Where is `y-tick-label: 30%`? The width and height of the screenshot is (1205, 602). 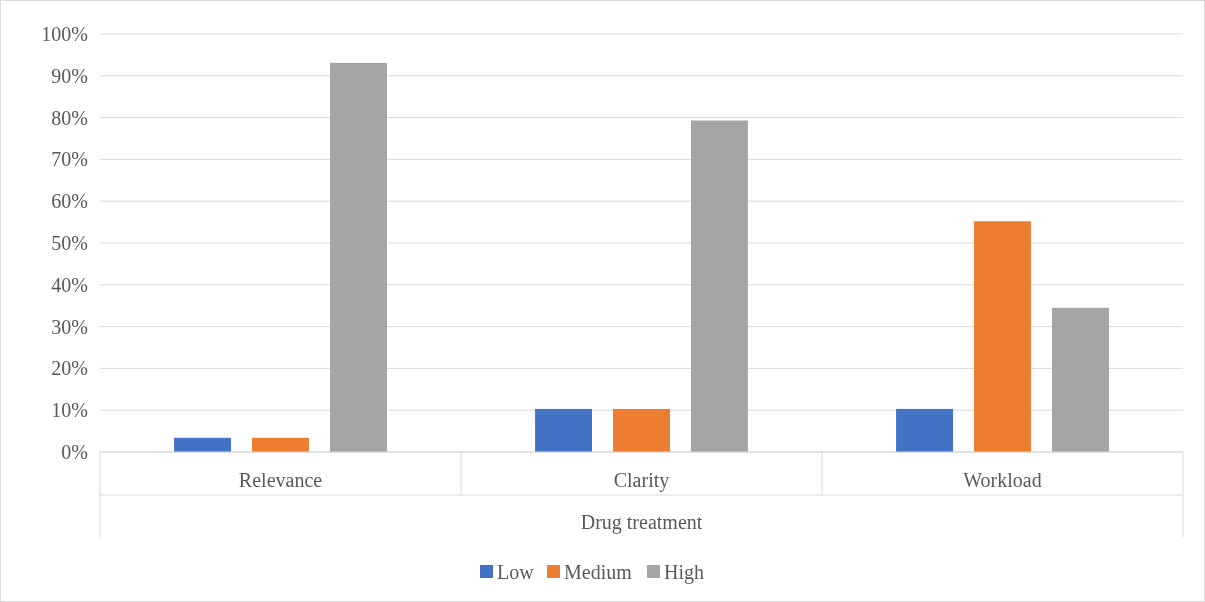
y-tick-label: 30% is located at coordinates (69, 326).